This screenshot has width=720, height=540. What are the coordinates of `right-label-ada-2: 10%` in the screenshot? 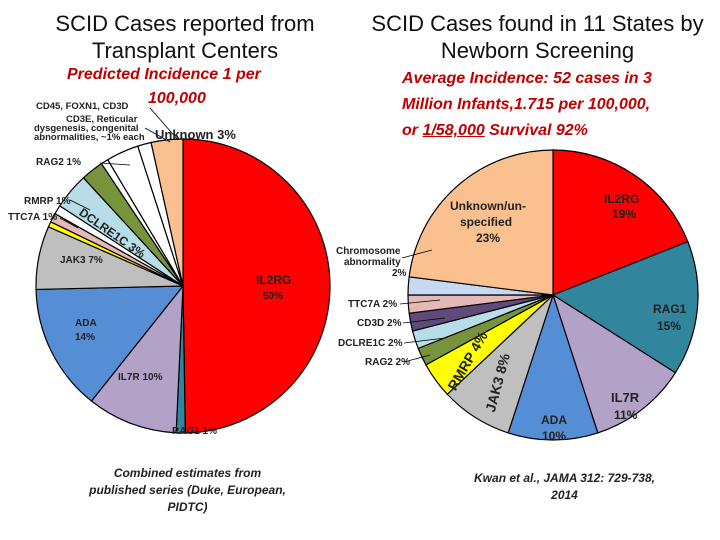 It's located at (554, 436).